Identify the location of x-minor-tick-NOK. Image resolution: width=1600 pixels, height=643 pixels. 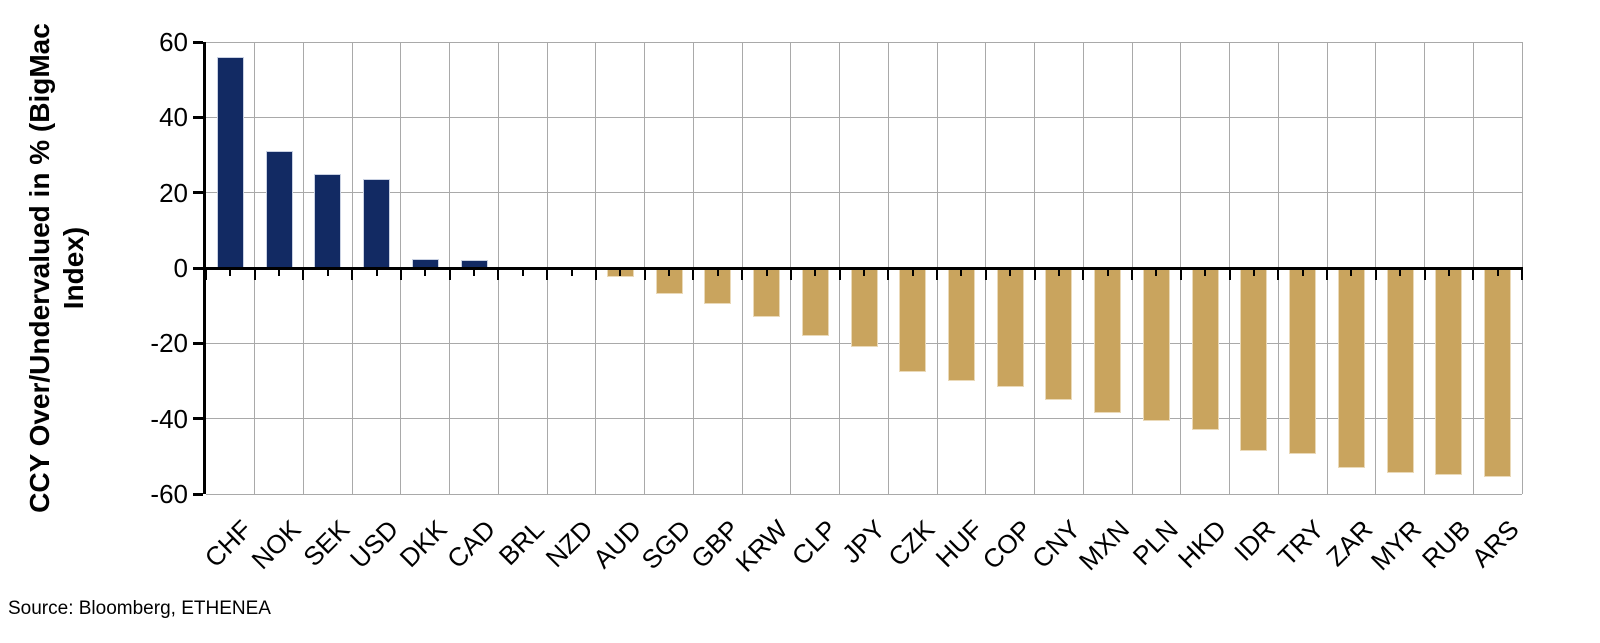
(279, 271).